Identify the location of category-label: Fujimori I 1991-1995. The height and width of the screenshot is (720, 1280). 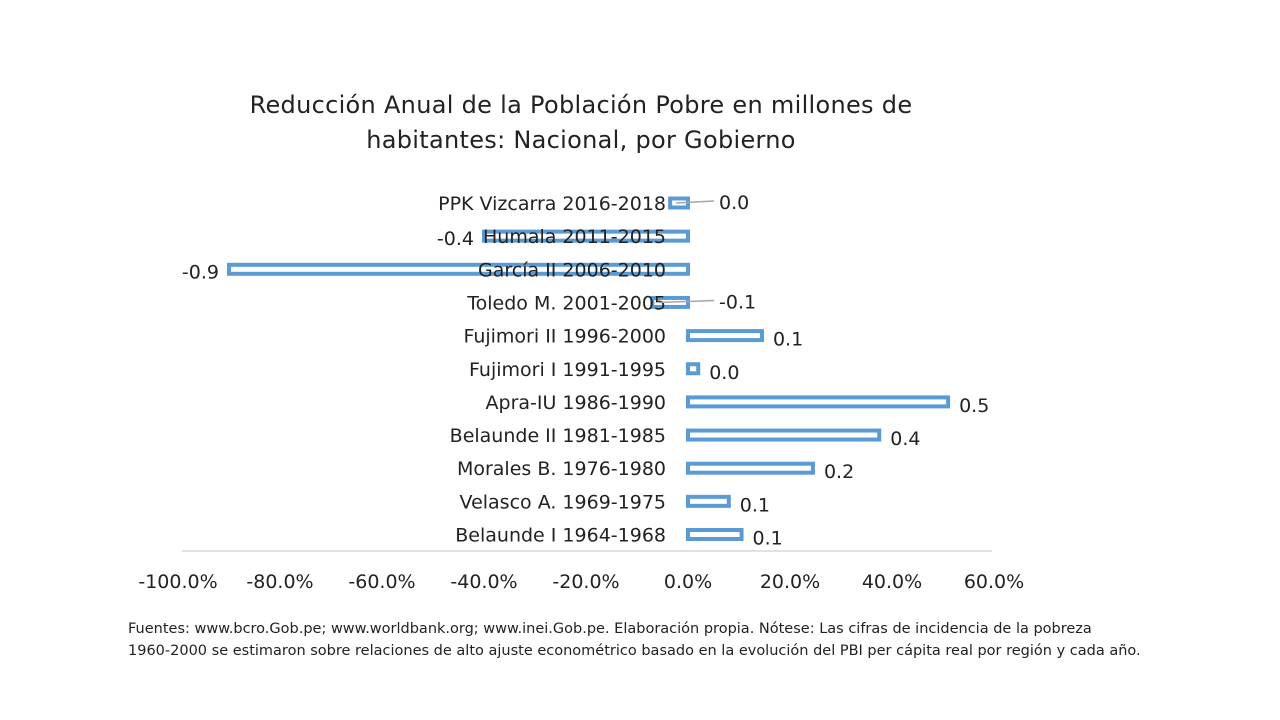
(567, 370).